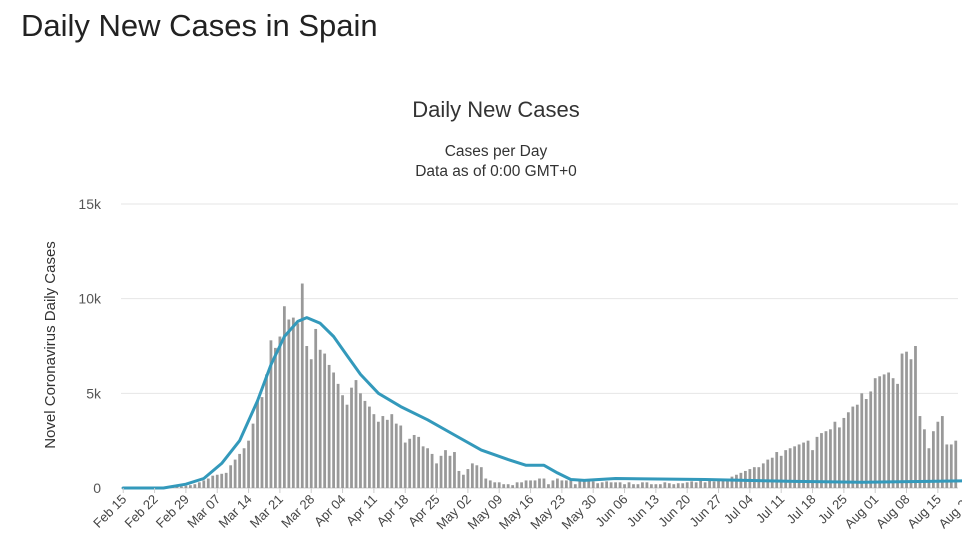 Image resolution: width=962 pixels, height=558 pixels. I want to click on x-tick-label: Aug 01, so click(862, 512).